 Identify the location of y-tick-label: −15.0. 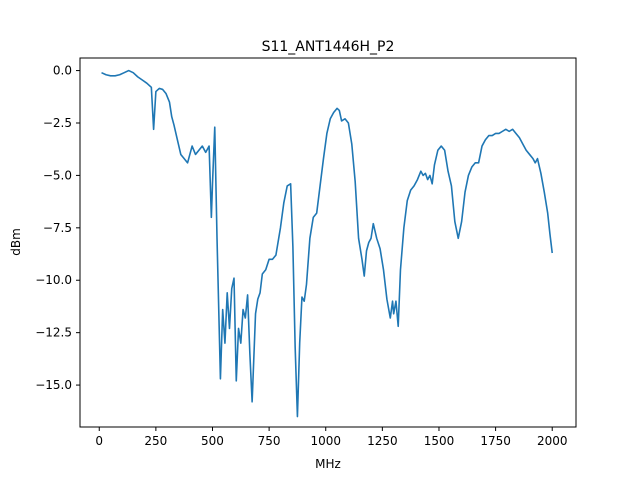
(53, 385).